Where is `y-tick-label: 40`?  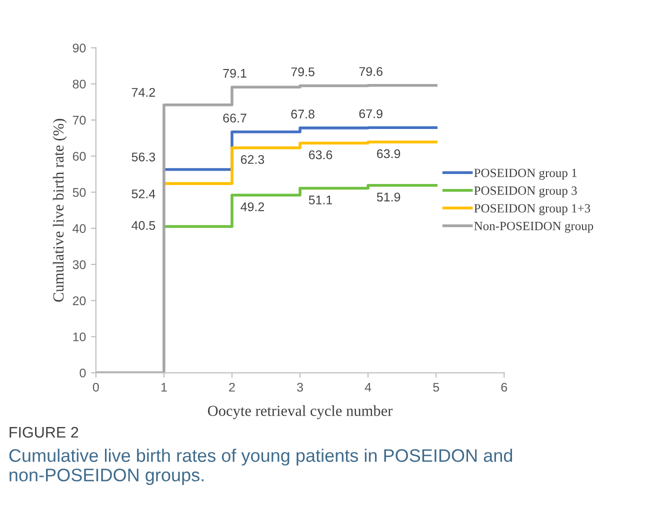 y-tick-label: 40 is located at coordinates (79, 228).